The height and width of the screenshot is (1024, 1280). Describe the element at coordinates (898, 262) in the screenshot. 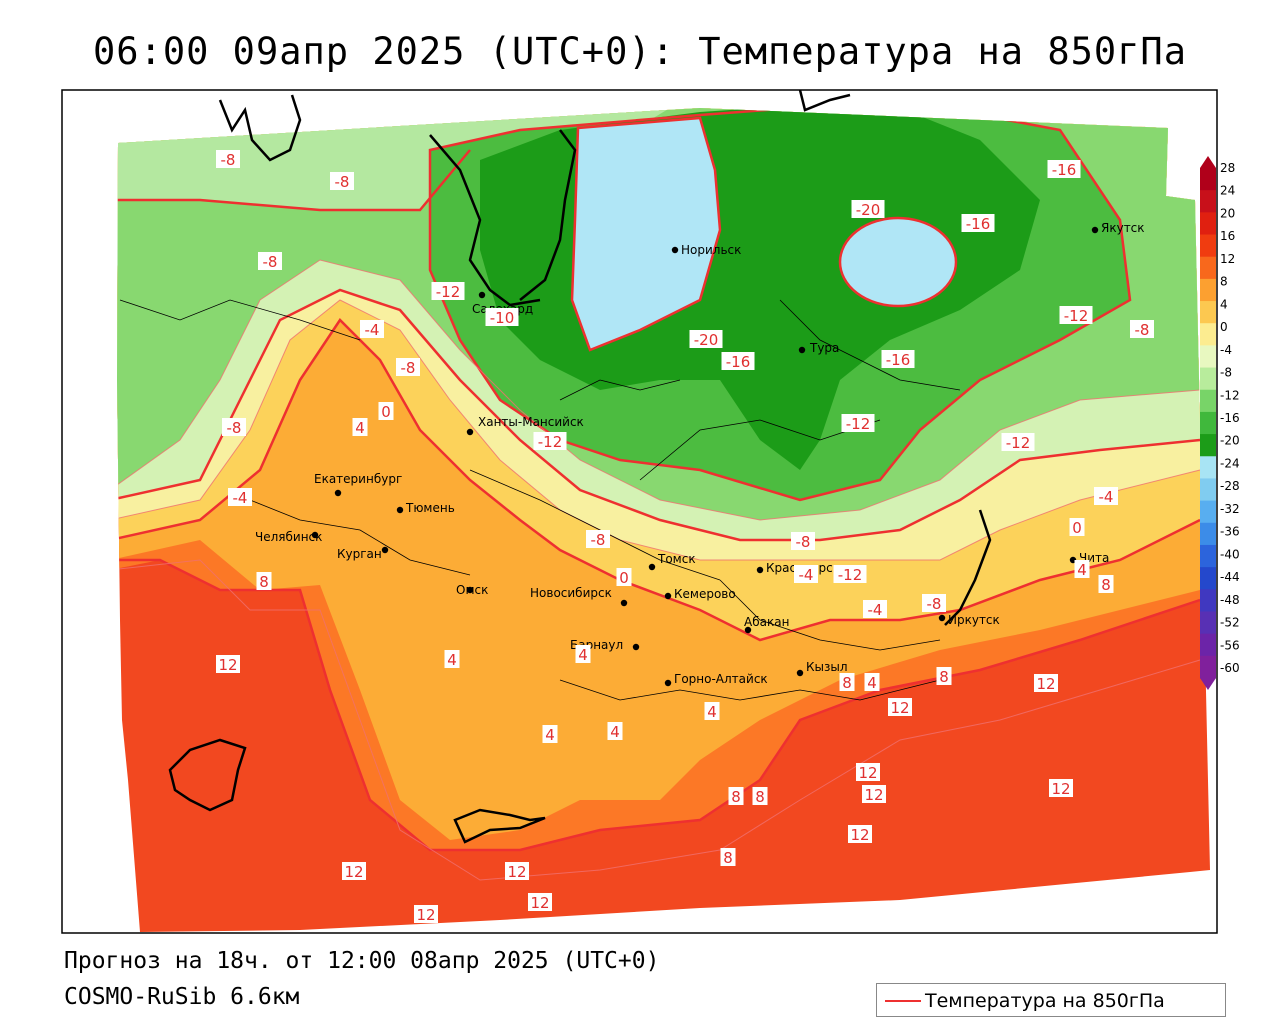

I see `zone-minus24-putorana` at that location.